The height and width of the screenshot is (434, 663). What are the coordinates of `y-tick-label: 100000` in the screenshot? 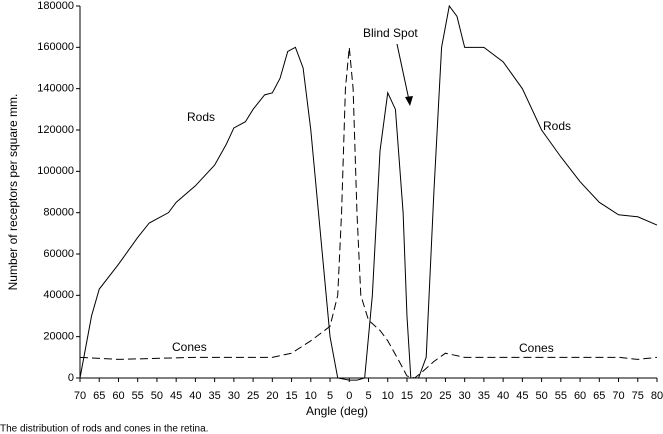 It's located at (55, 171).